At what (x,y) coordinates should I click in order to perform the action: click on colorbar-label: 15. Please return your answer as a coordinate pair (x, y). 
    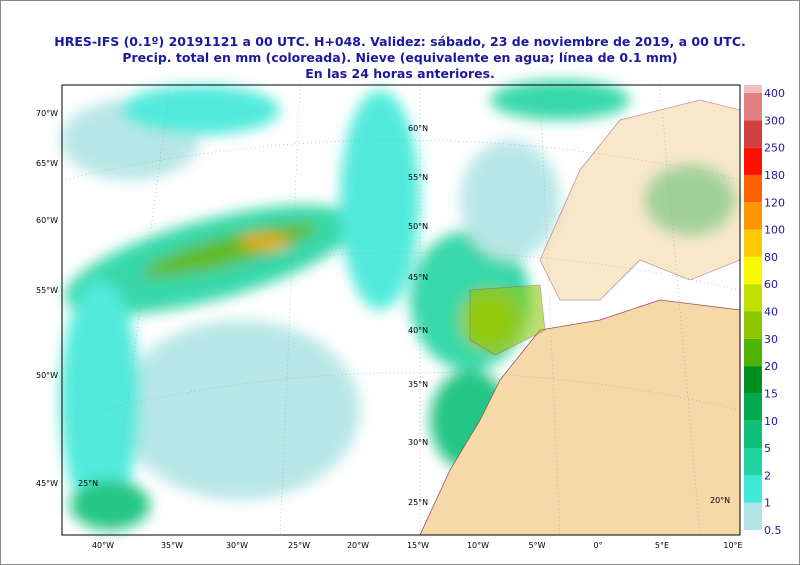
    Looking at the image, I should click on (771, 393).